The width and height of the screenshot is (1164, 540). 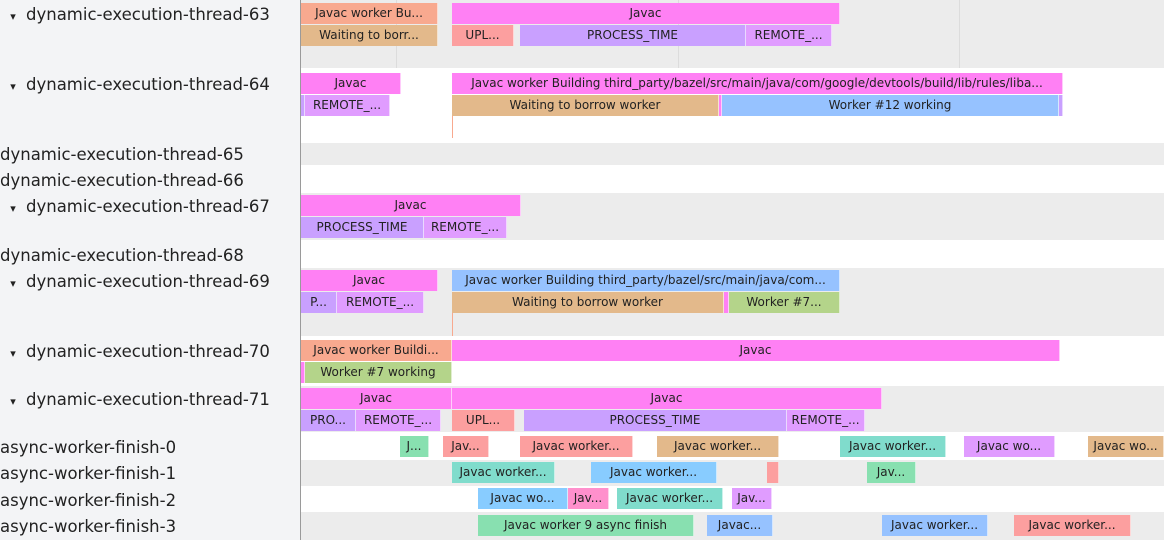 I want to click on track-label: ▾ dynamic-execution-thread-64, so click(x=135, y=86).